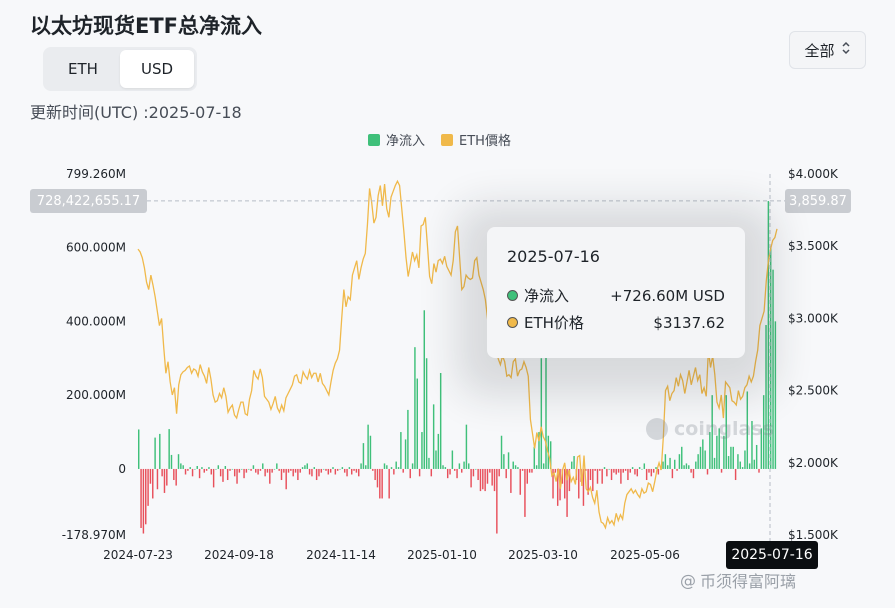 The height and width of the screenshot is (608, 895). Describe the element at coordinates (818, 201) in the screenshot. I see `crosshair-right-label: 3,859.87` at that location.